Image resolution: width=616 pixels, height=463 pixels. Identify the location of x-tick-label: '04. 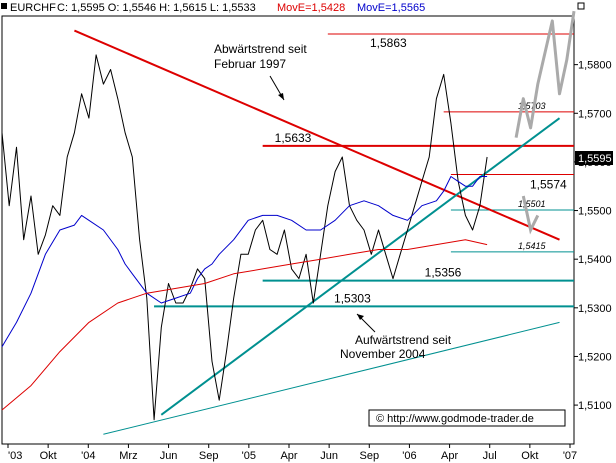
(88, 456).